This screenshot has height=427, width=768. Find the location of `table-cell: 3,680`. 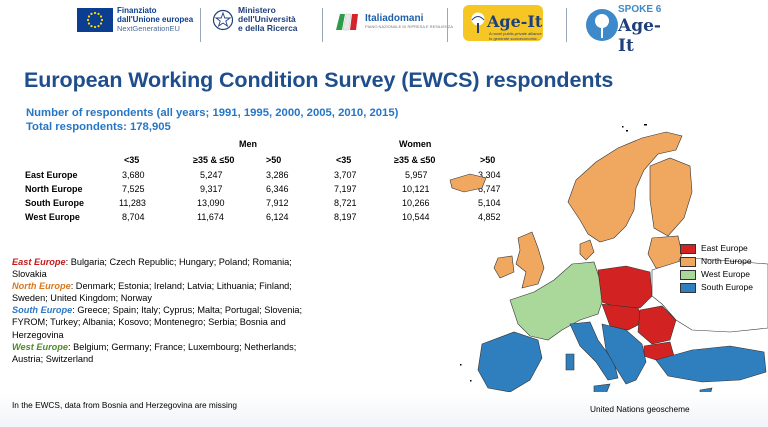

table-cell: 3,680 is located at coordinates (133, 175).